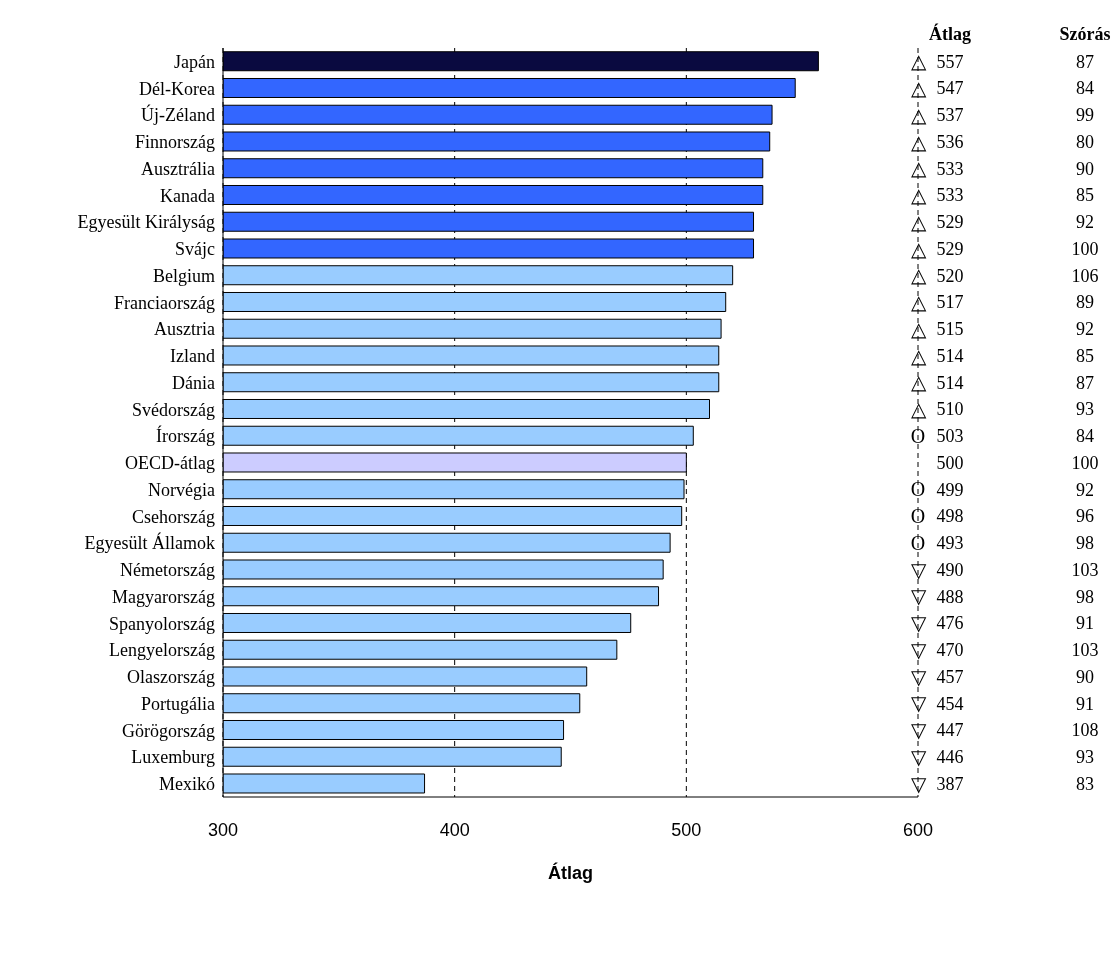 The width and height of the screenshot is (1118, 978). I want to click on y-tick-label: Ausztria, so click(184, 329).